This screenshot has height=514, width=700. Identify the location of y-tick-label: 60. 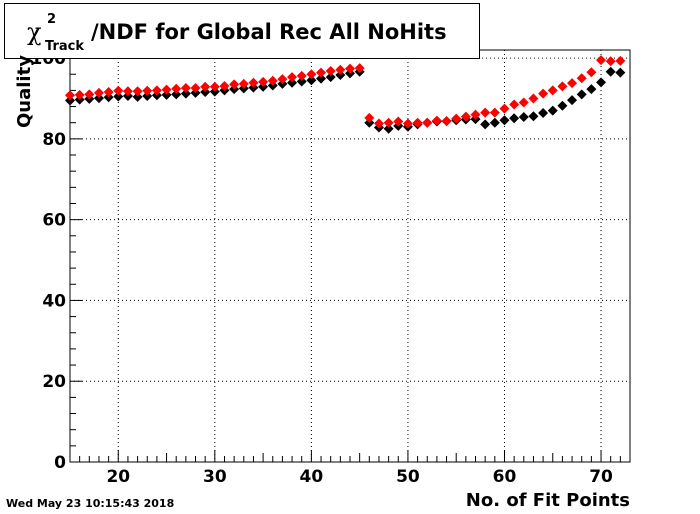
(54, 221).